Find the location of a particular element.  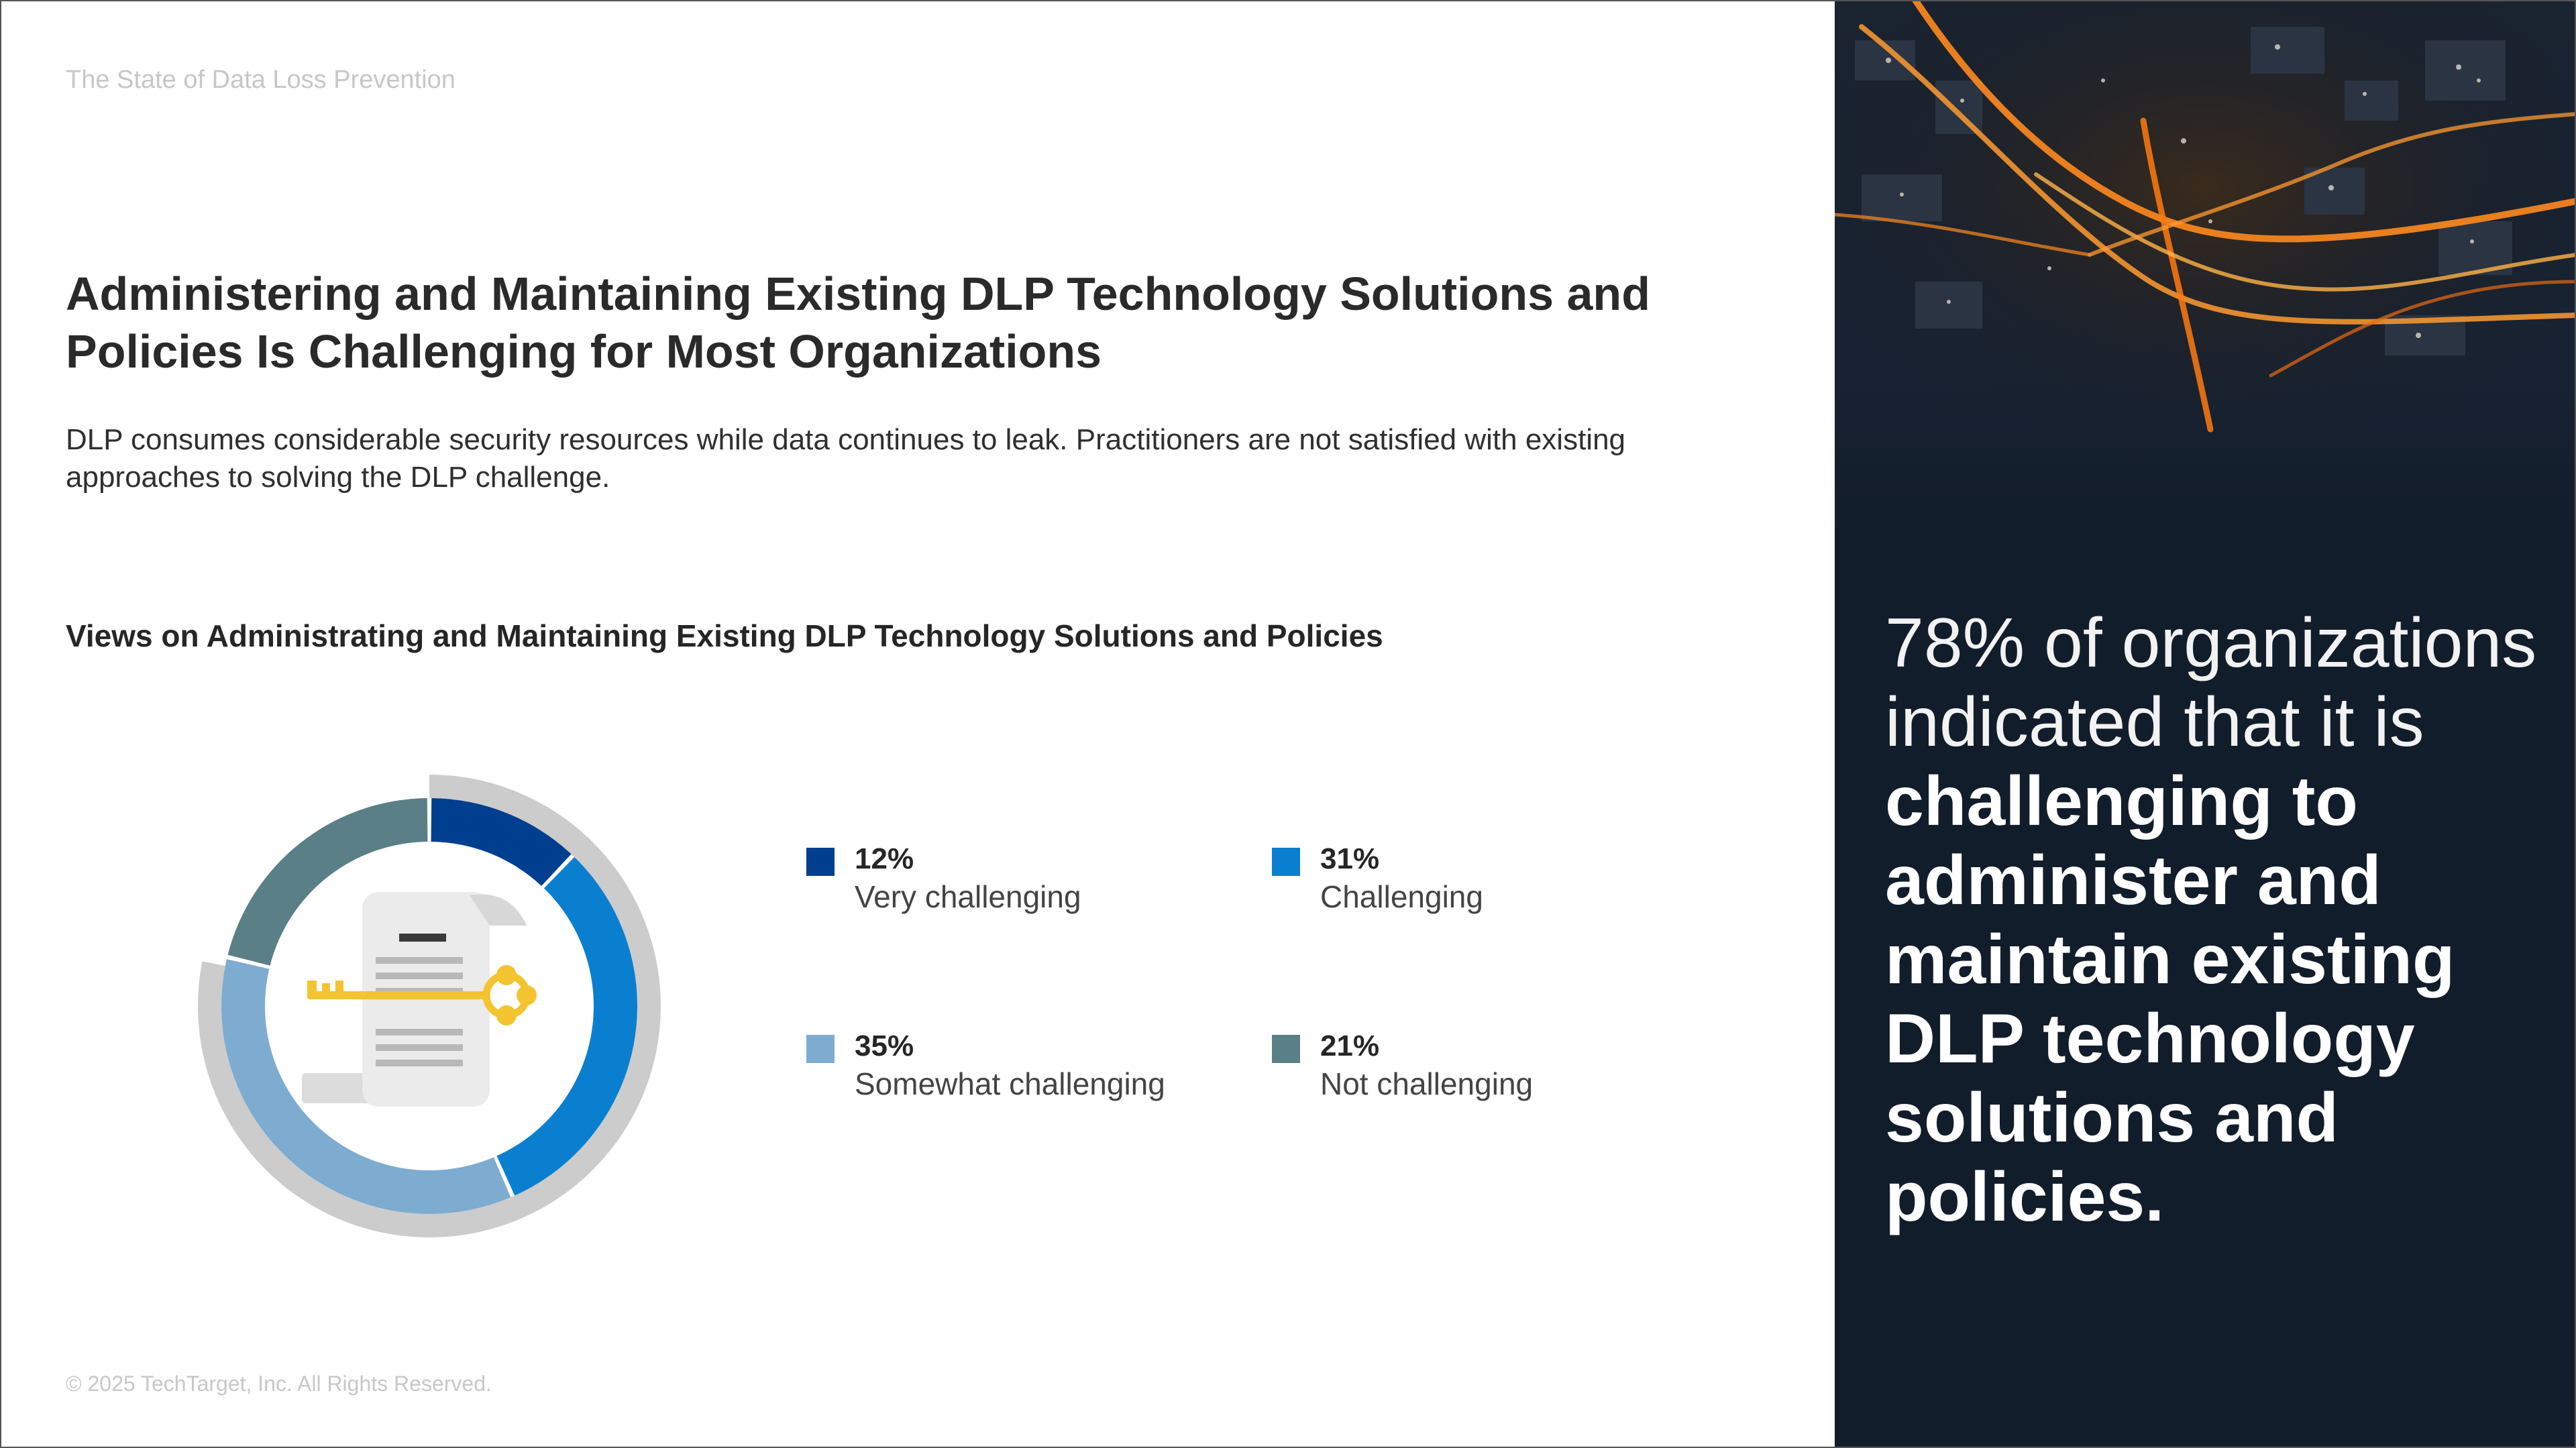

city-night-highway-photo is located at coordinates (2205, 268).